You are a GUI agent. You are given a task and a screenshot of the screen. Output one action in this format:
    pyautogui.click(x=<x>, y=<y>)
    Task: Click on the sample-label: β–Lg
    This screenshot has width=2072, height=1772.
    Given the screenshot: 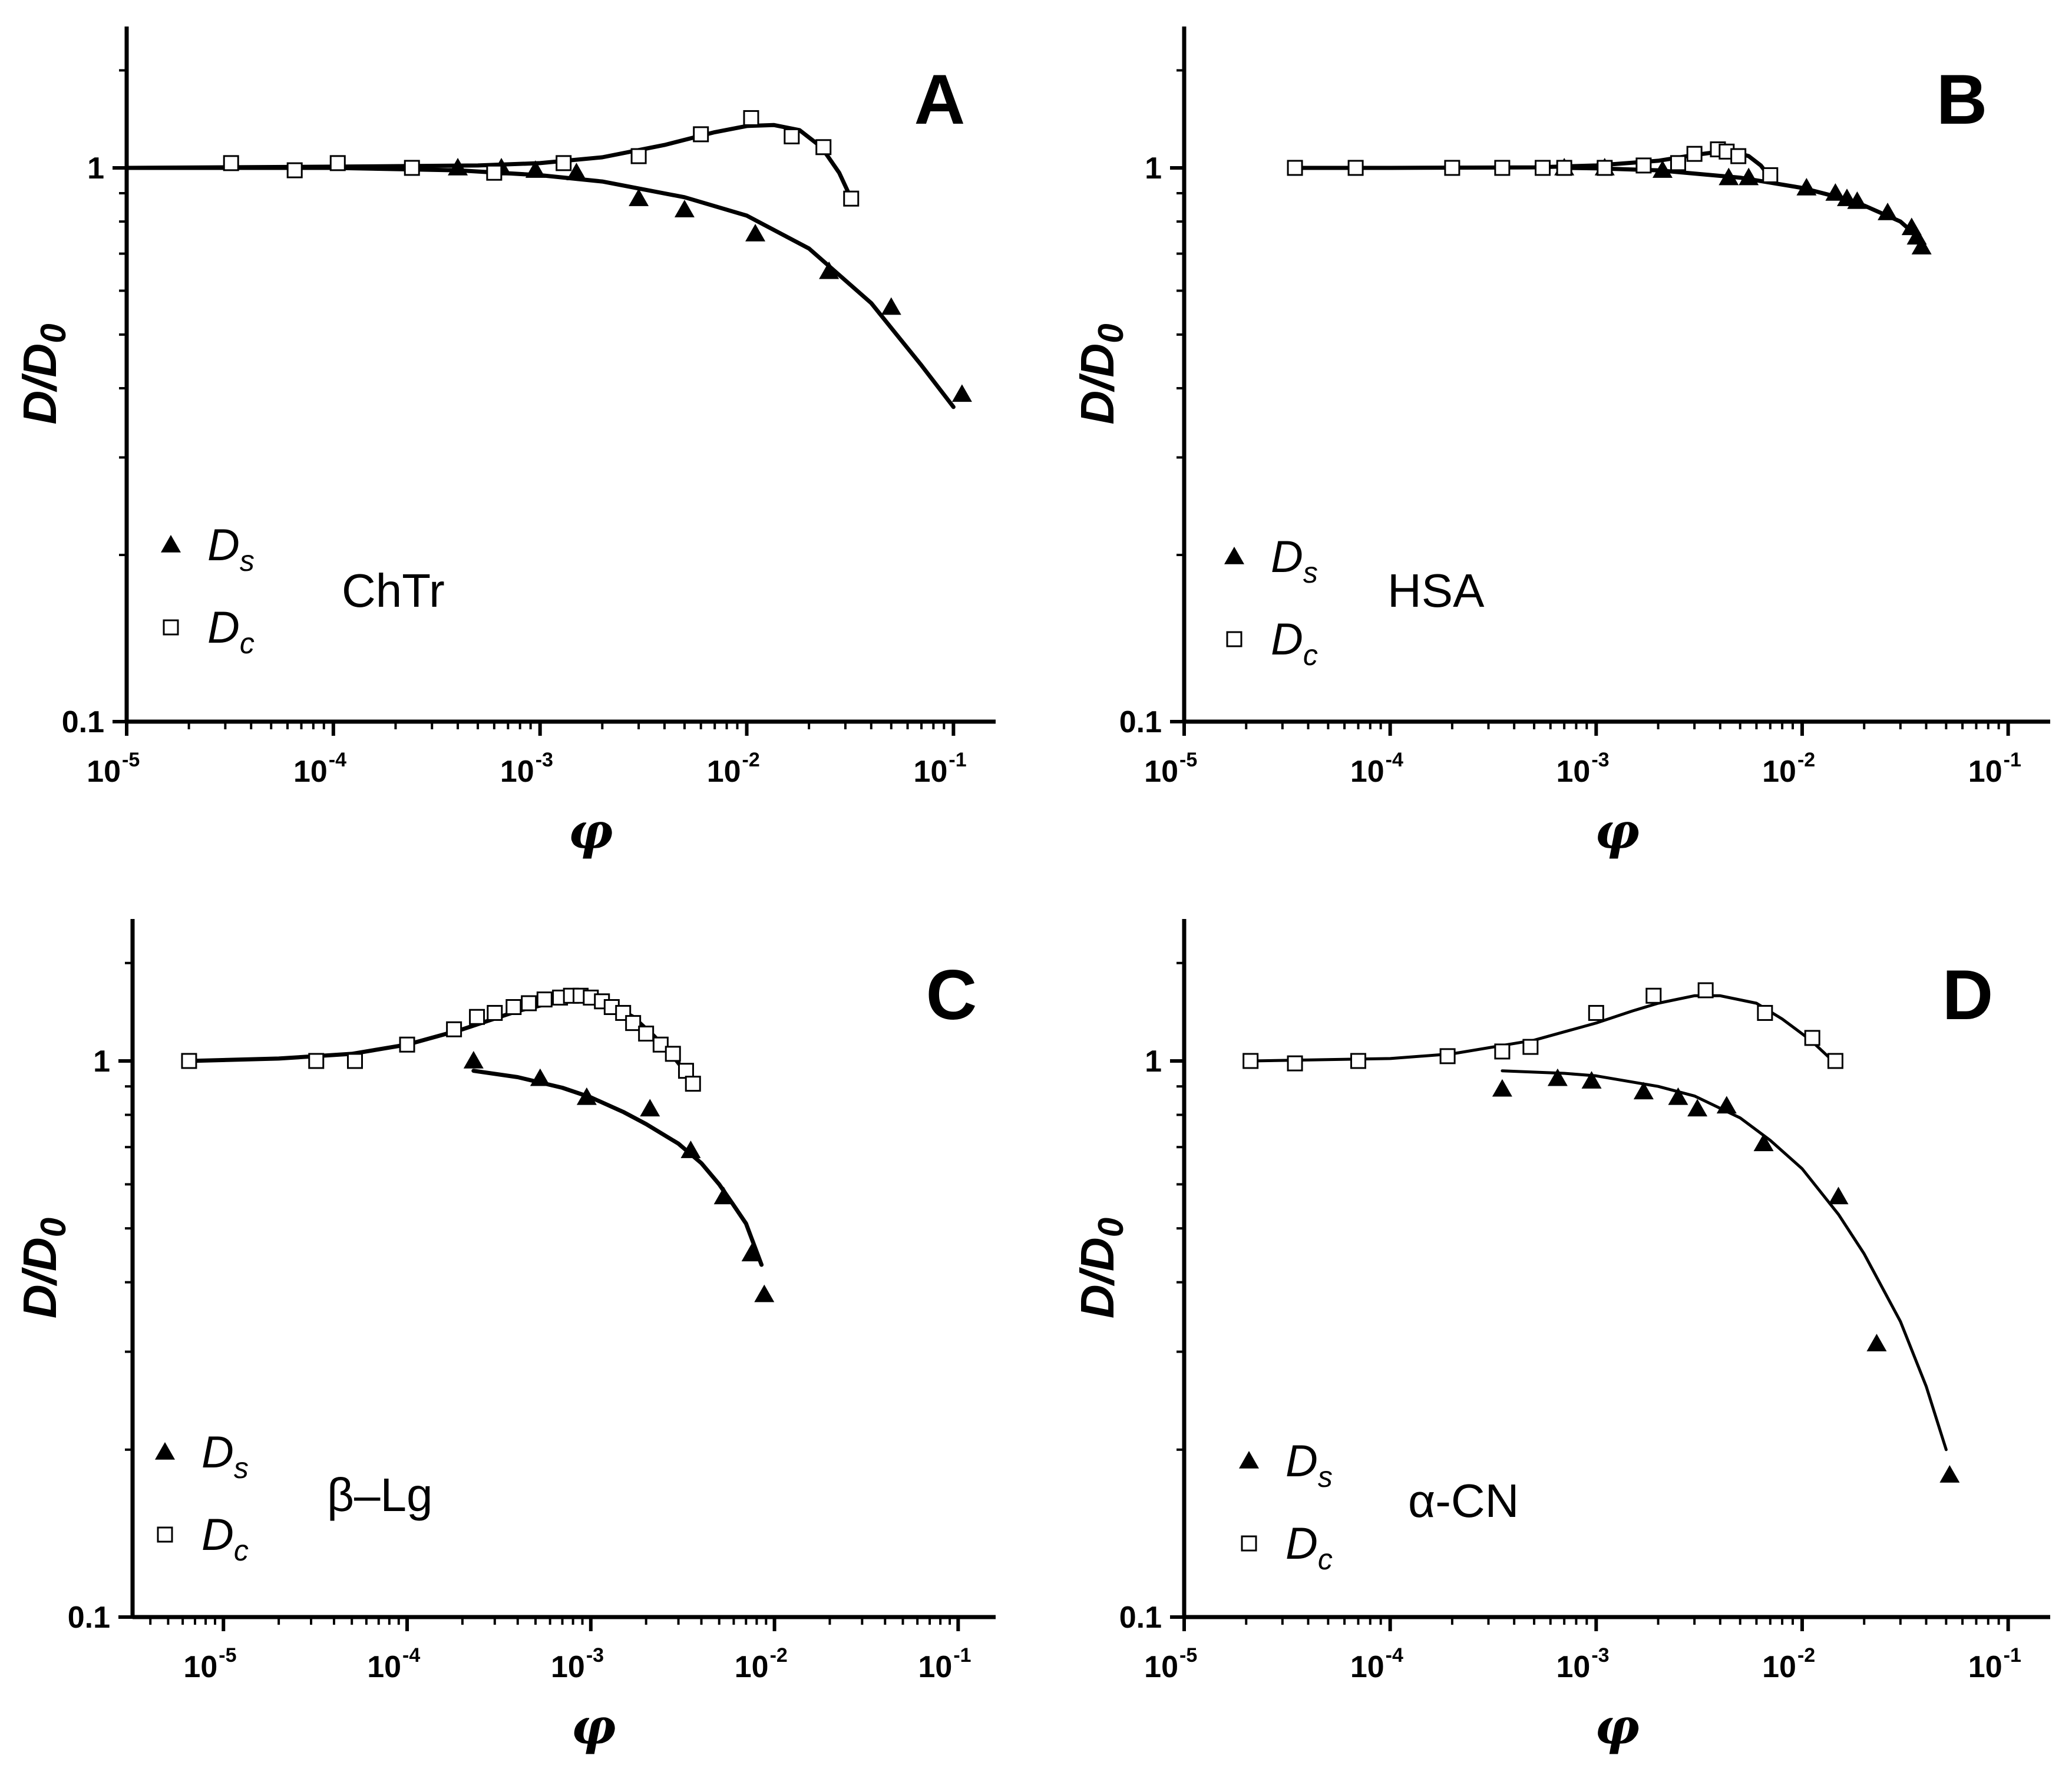 What is the action you would take?
    pyautogui.click(x=380, y=1495)
    